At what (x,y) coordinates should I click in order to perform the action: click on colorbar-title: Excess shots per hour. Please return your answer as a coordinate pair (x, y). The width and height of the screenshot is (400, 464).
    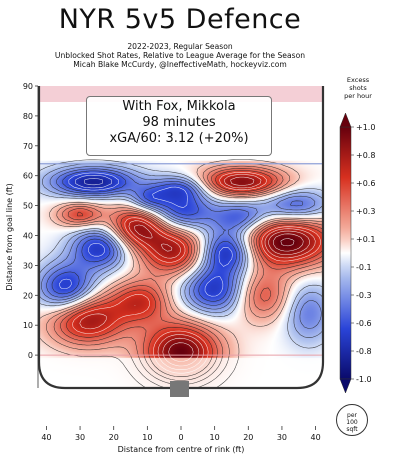
    Looking at the image, I should click on (358, 88).